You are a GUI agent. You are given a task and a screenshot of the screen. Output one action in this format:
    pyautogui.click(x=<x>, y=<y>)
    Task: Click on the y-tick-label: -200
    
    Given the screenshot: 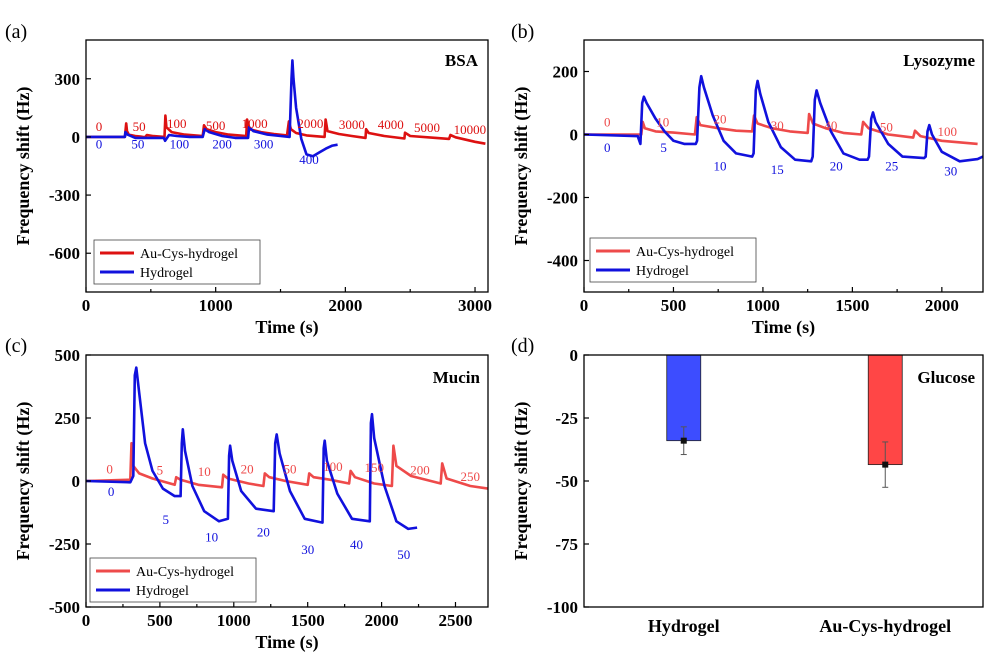 What is the action you would take?
    pyautogui.click(x=562, y=198)
    